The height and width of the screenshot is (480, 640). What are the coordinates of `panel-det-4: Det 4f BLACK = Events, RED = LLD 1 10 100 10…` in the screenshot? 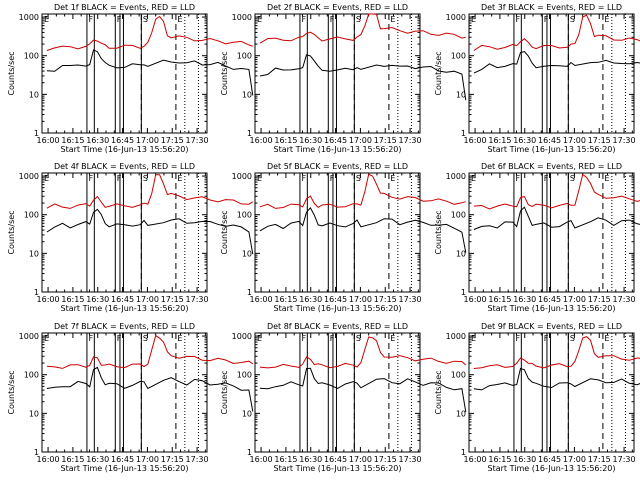 It's located at (130, 237).